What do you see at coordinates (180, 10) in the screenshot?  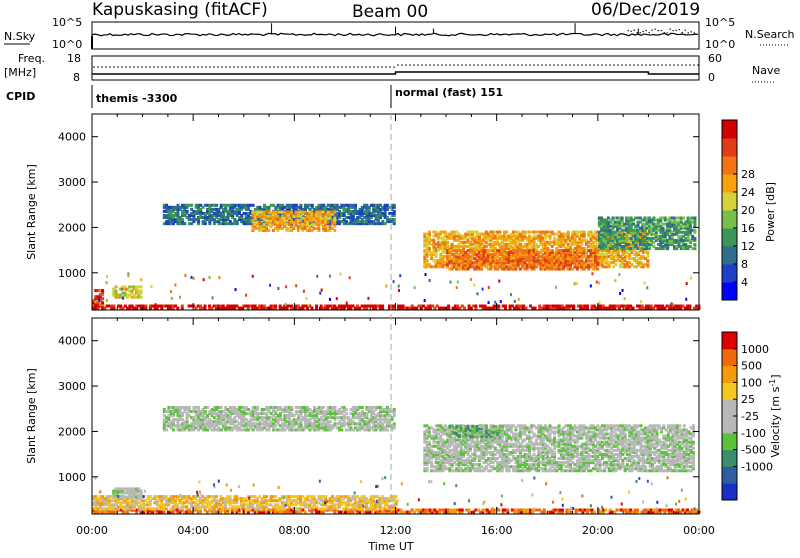 I see `station-title: Kapuskasing (fitACF)` at bounding box center [180, 10].